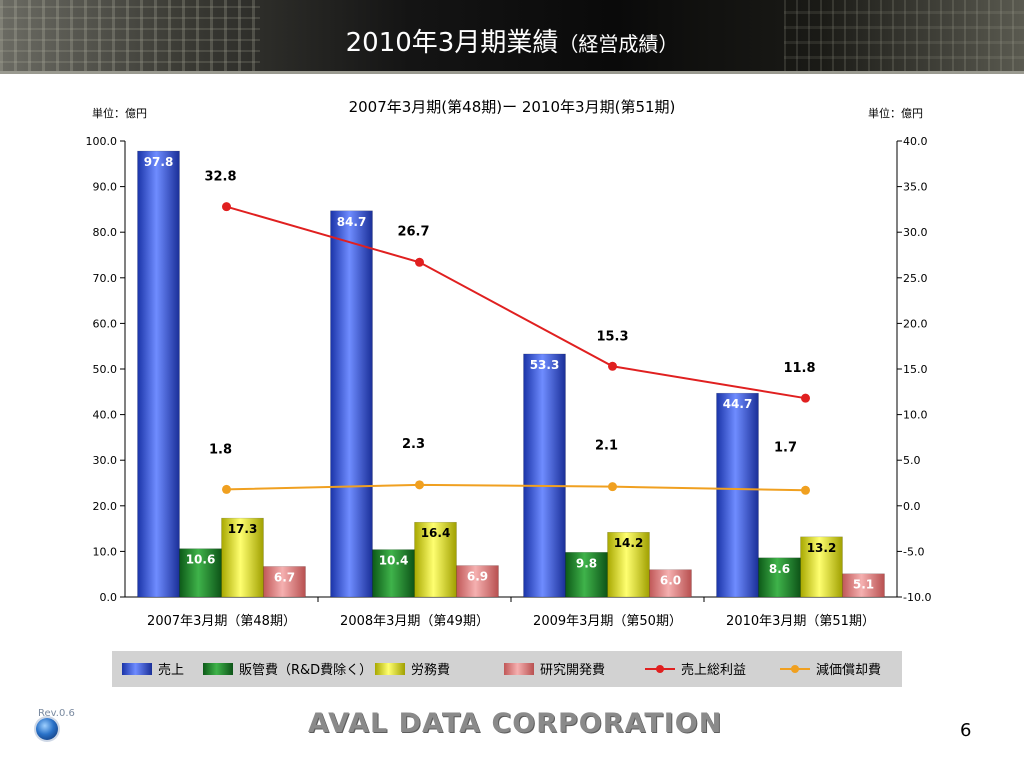  I want to click on bar-data-label: 8.6, so click(779, 569).